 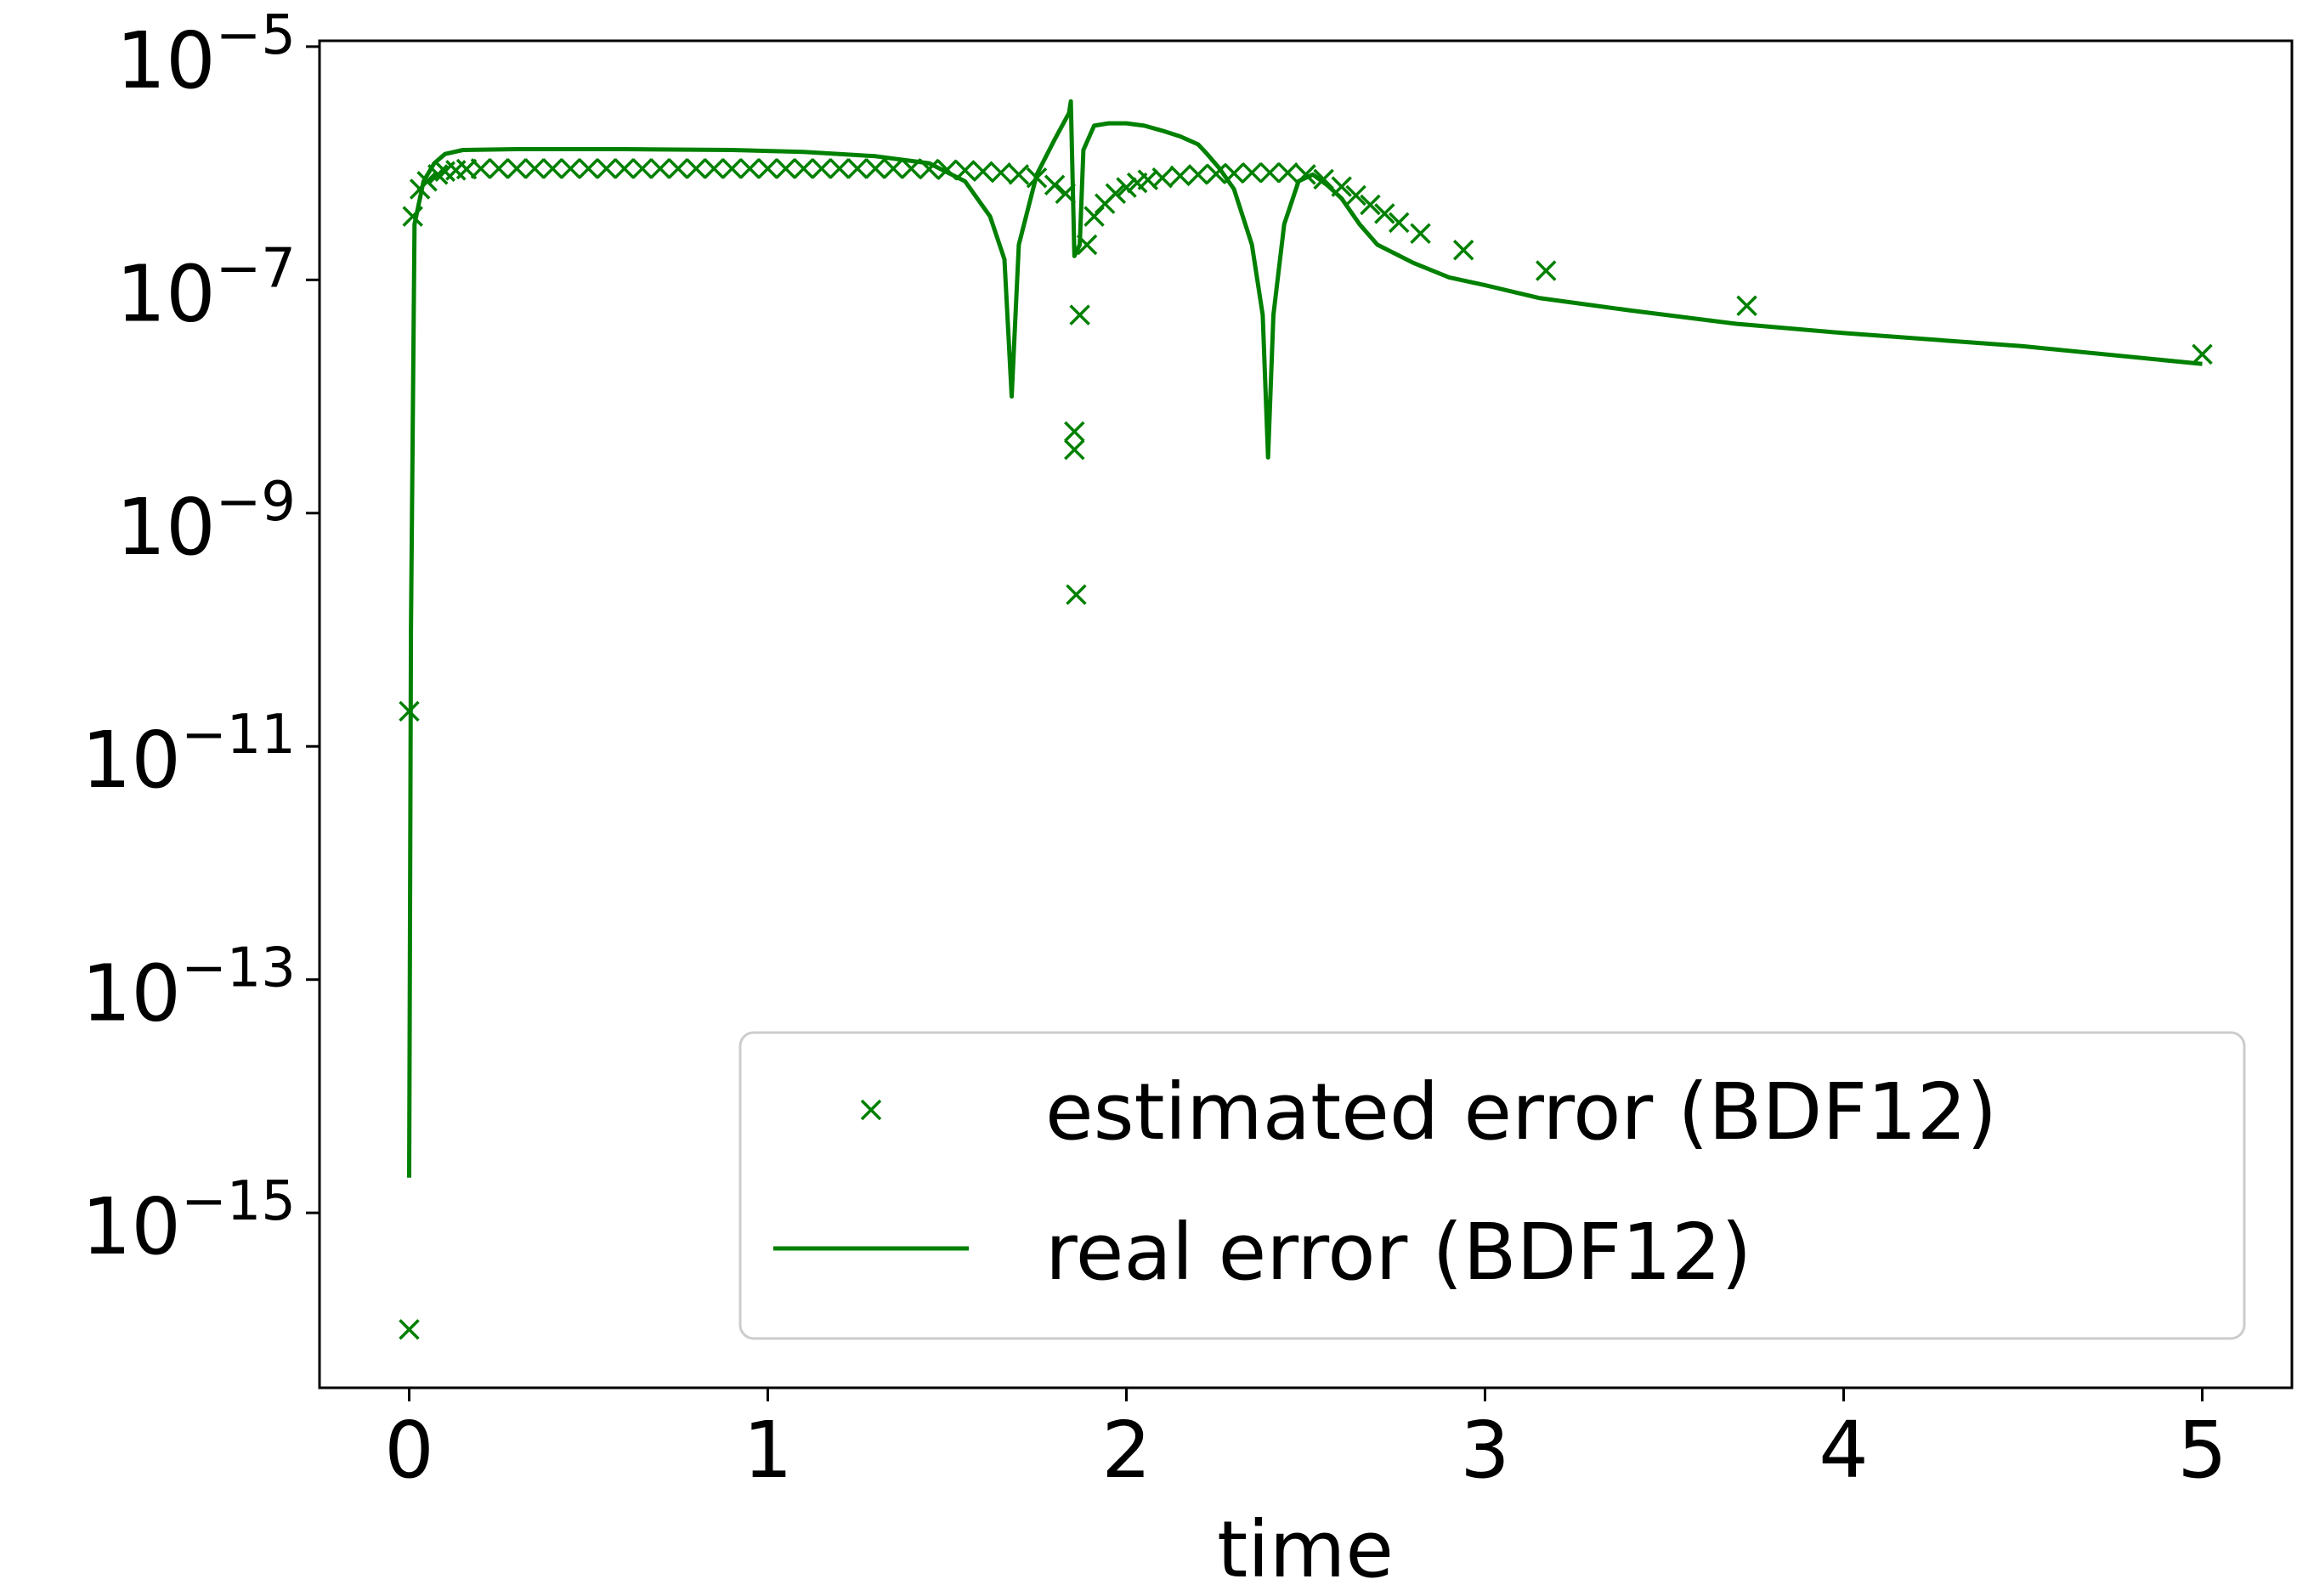 I want to click on x-tick-label: 3, so click(x=1485, y=1451).